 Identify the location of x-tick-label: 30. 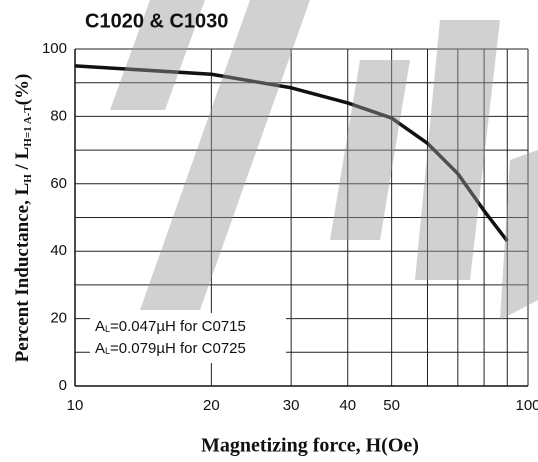
(291, 405).